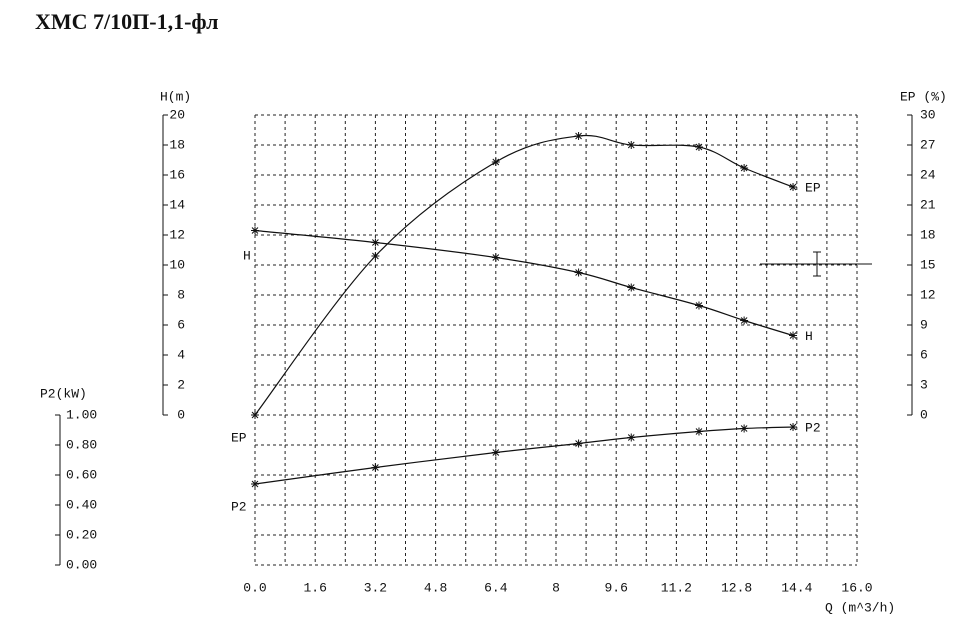  Describe the element at coordinates (928, 294) in the screenshot. I see `y2-tick-label: 12` at that location.